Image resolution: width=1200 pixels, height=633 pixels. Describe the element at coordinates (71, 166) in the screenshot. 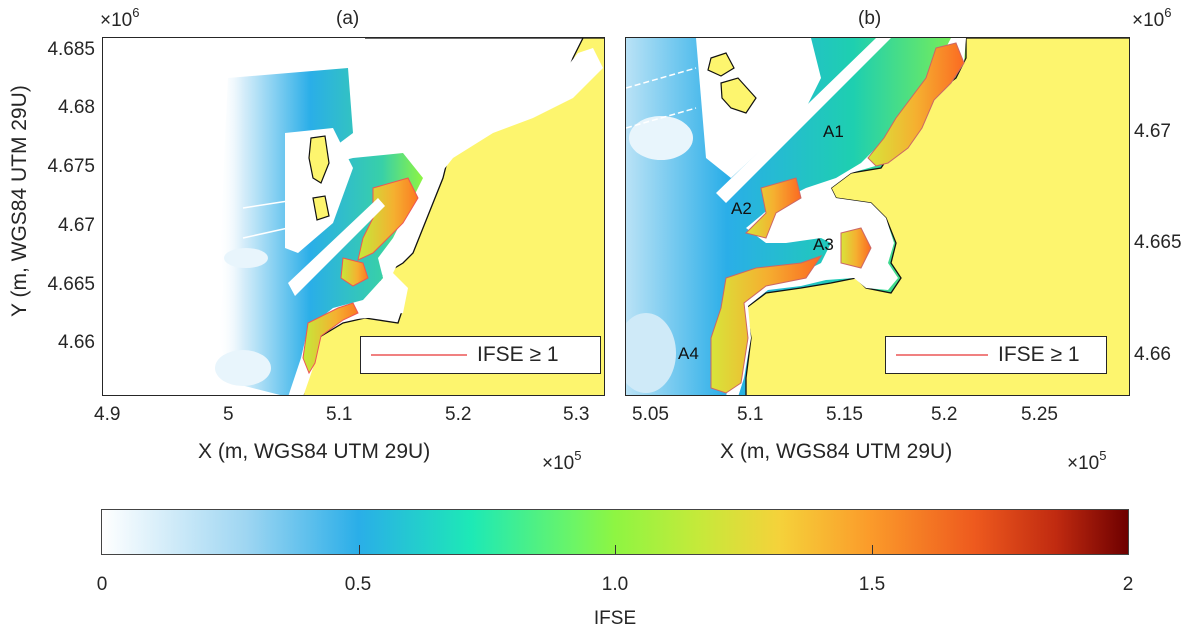

I see `panel-a-ytick: 4.675` at that location.